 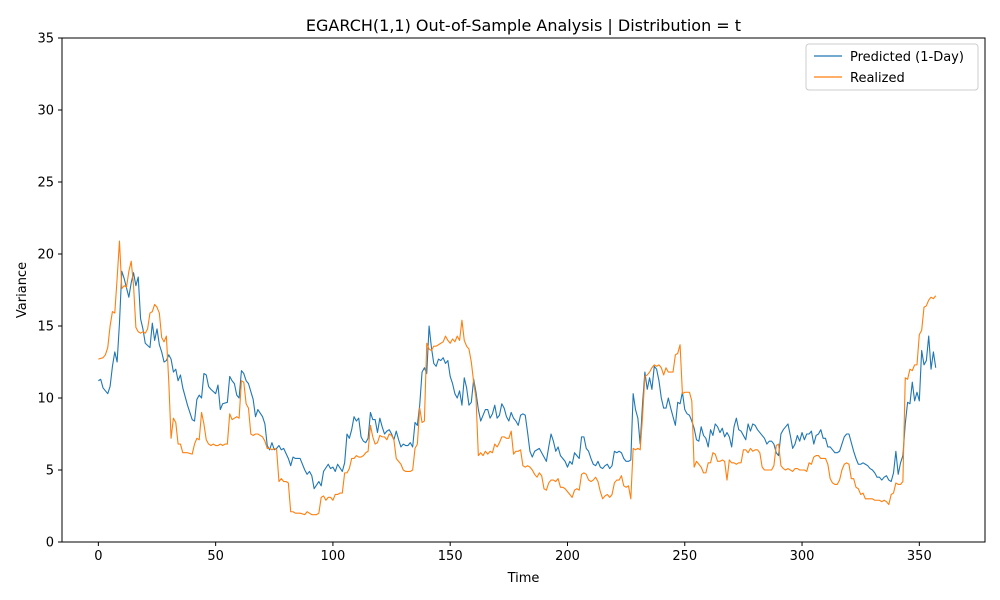 What do you see at coordinates (333, 556) in the screenshot?
I see `x-tick-label: 100` at bounding box center [333, 556].